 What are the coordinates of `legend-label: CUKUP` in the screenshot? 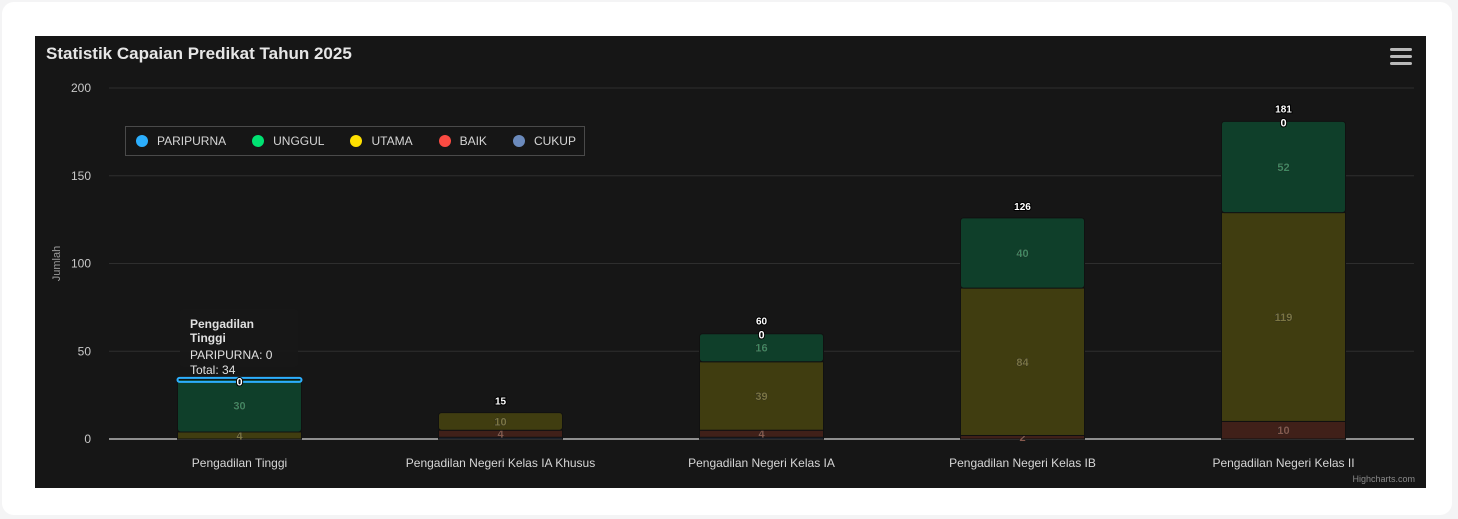 It's located at (554, 141).